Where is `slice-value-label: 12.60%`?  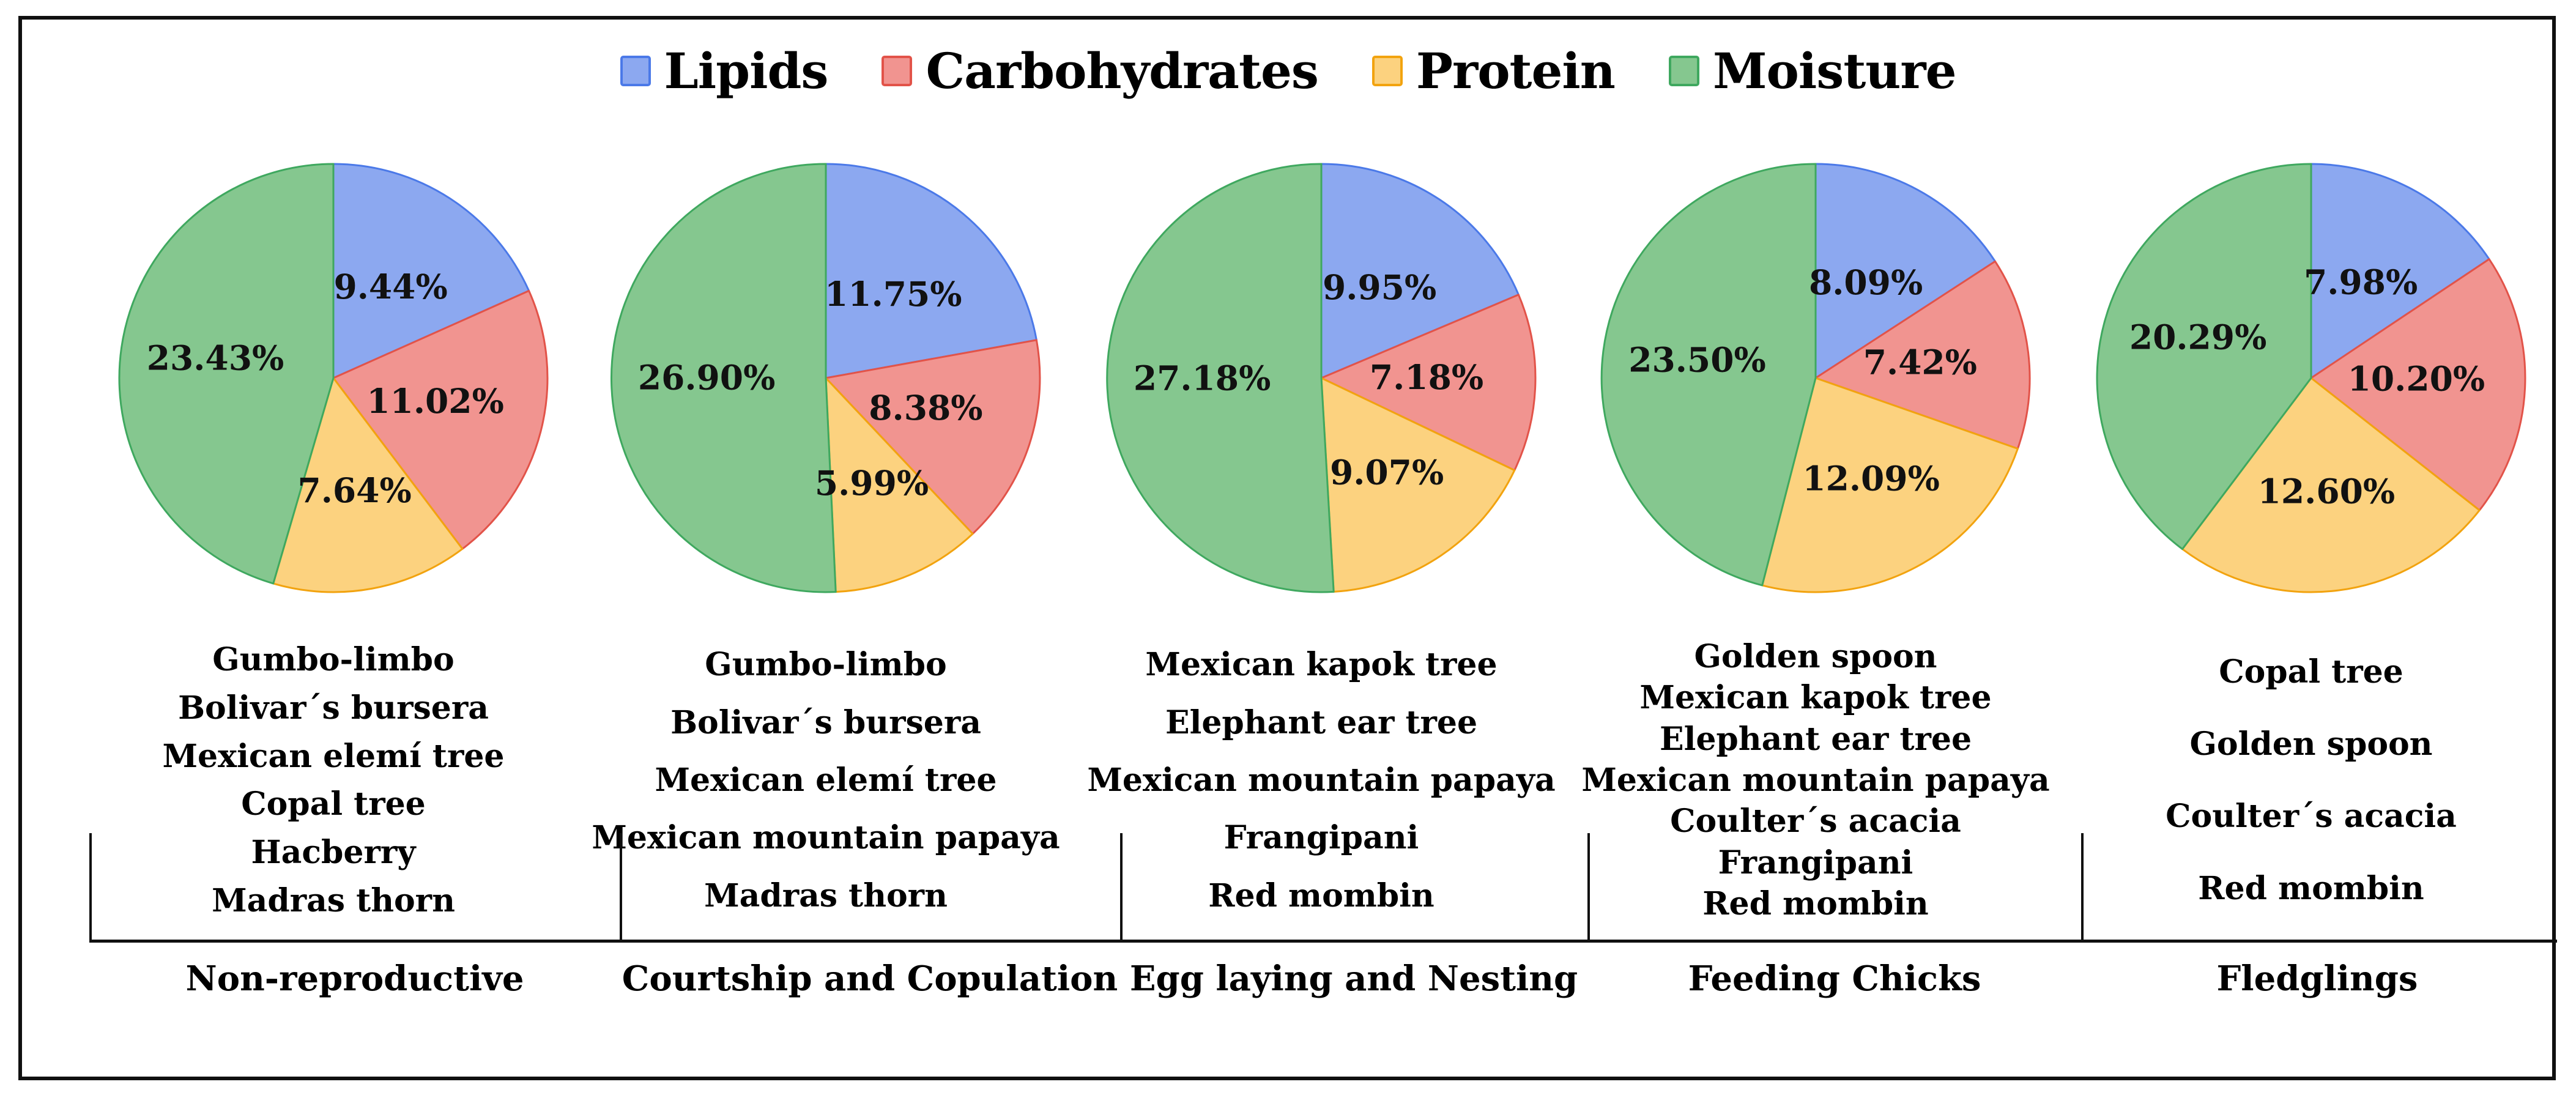
slice-value-label: 12.60% is located at coordinates (2327, 491).